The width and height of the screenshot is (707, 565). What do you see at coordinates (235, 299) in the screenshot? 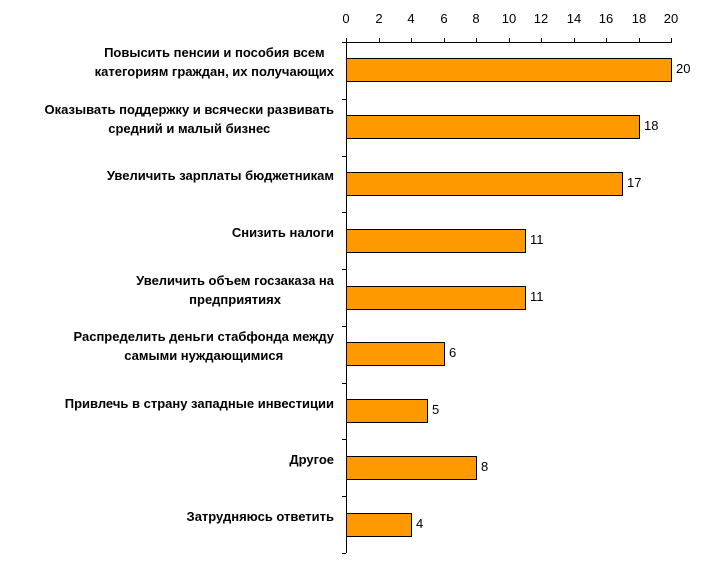
I see `category-label-line: предприятиях` at bounding box center [235, 299].